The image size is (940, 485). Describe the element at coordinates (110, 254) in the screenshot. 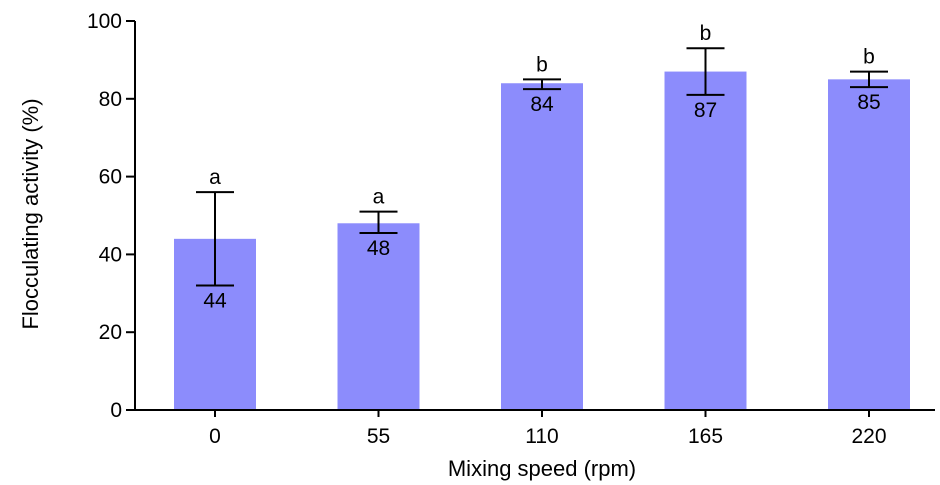

I see `y-tick-label: 40` at that location.